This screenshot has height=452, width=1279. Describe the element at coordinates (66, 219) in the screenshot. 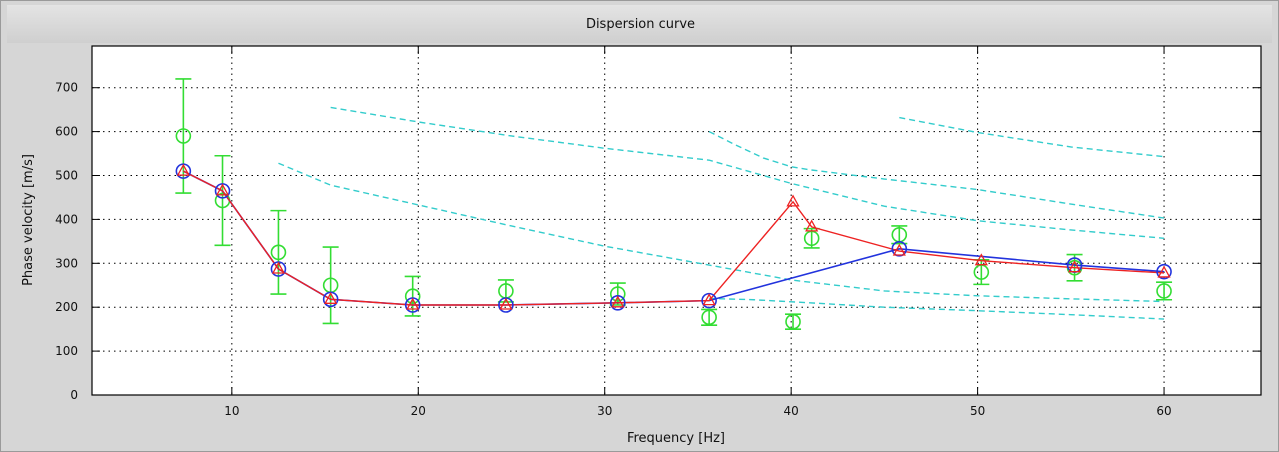

I see `y-tick-label: 400` at that location.